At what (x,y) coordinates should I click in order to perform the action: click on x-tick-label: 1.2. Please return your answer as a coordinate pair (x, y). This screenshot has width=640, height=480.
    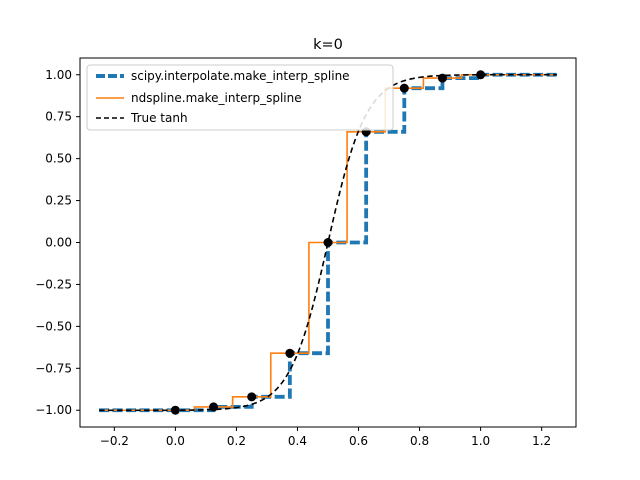
    Looking at the image, I should click on (541, 441).